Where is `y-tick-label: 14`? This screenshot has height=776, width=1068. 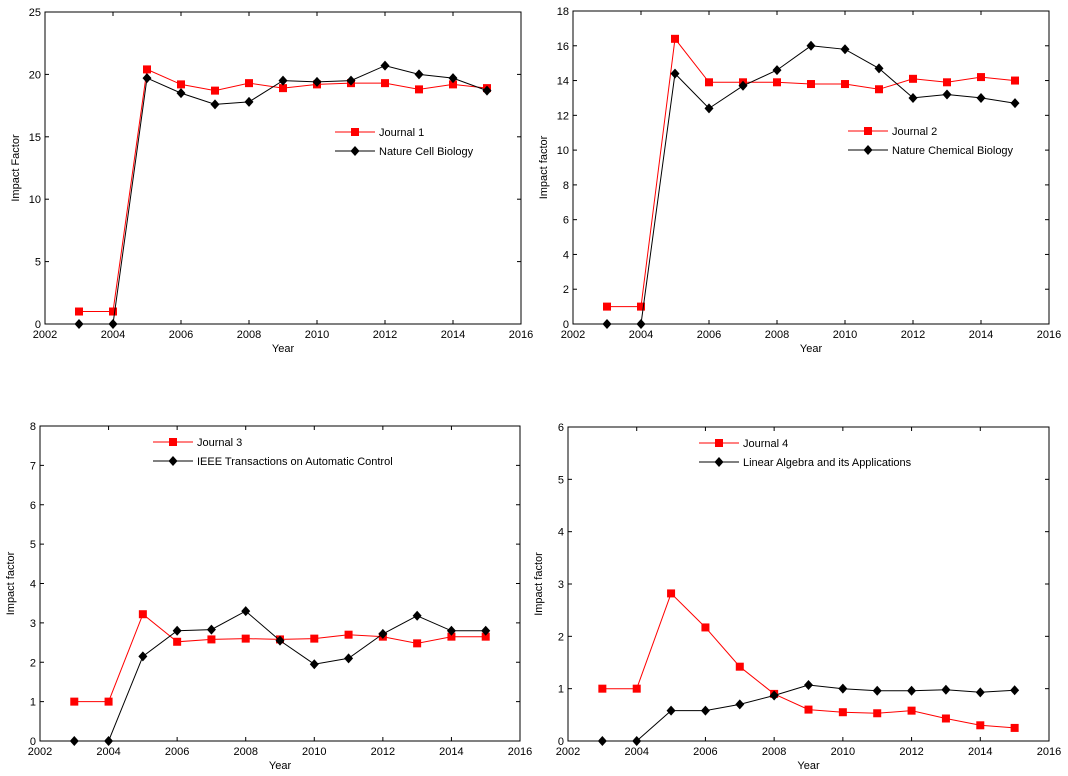
y-tick-label: 14 is located at coordinates (563, 82).